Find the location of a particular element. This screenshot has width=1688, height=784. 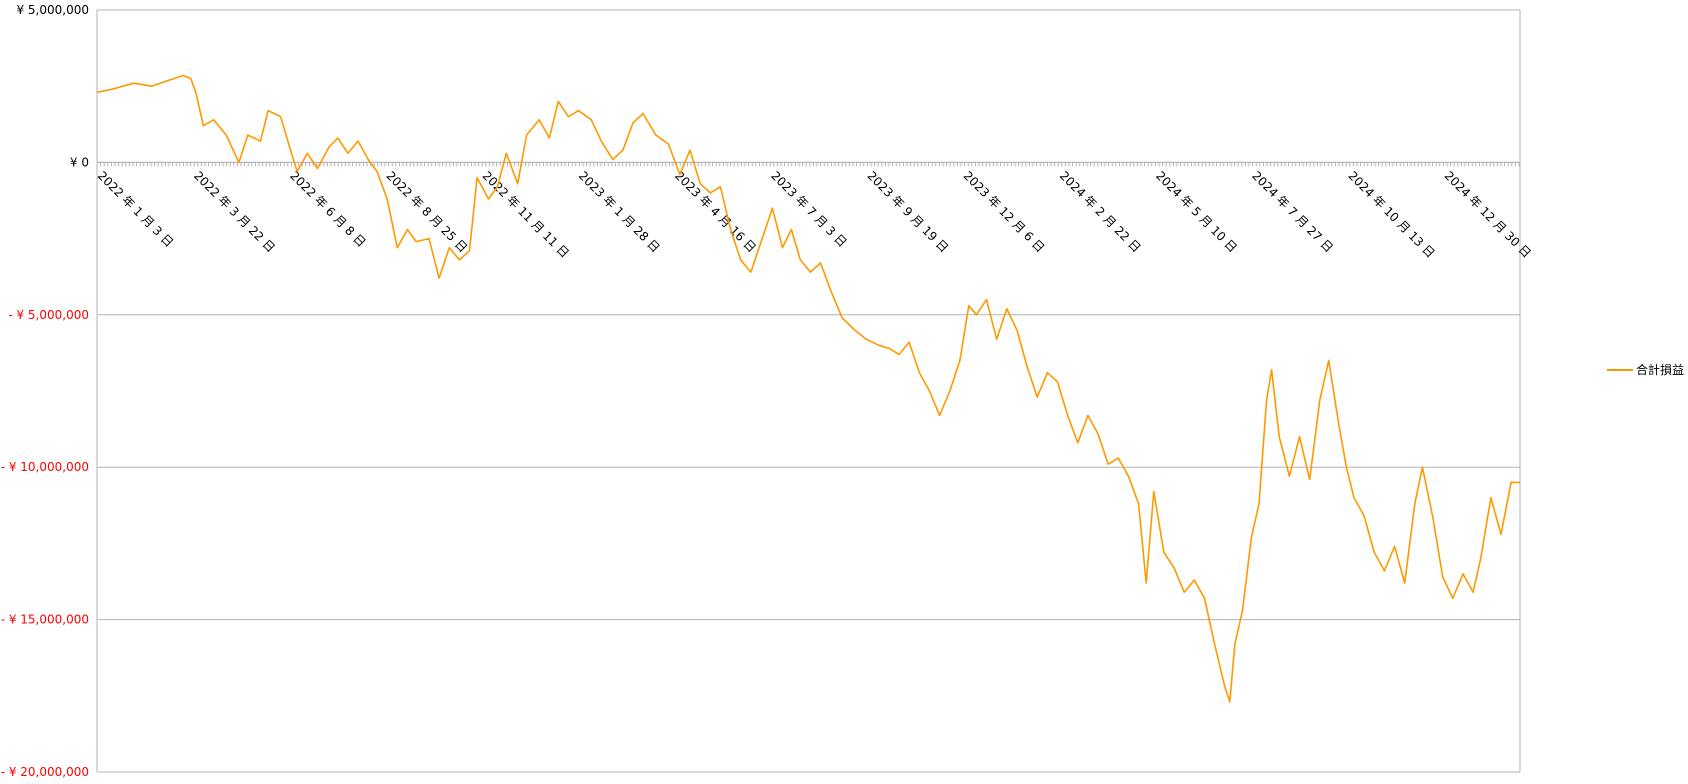

x-tick-label: 2023 年 12 月 6 日 is located at coordinates (1004, 212).